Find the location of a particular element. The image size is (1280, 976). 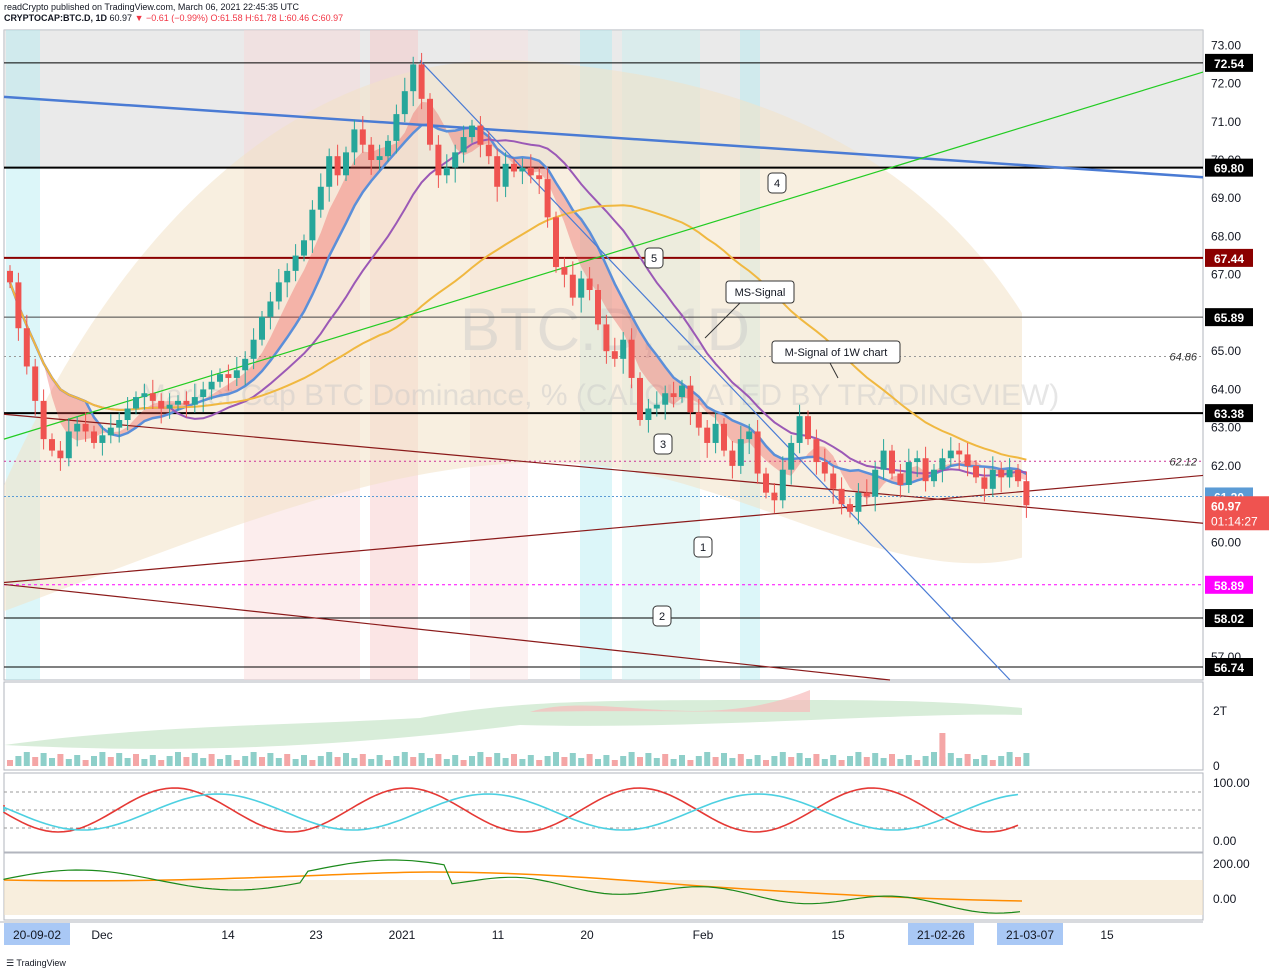

volume-cloud-red is located at coordinates (670, 701).